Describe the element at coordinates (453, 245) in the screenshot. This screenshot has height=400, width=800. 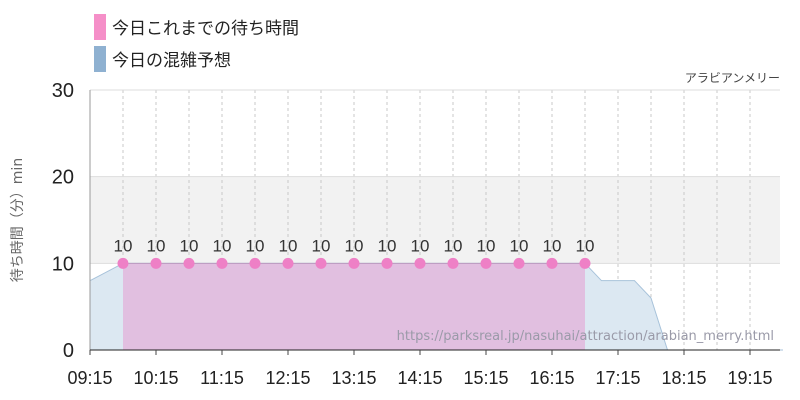
I see `data-label-10: 10` at that location.